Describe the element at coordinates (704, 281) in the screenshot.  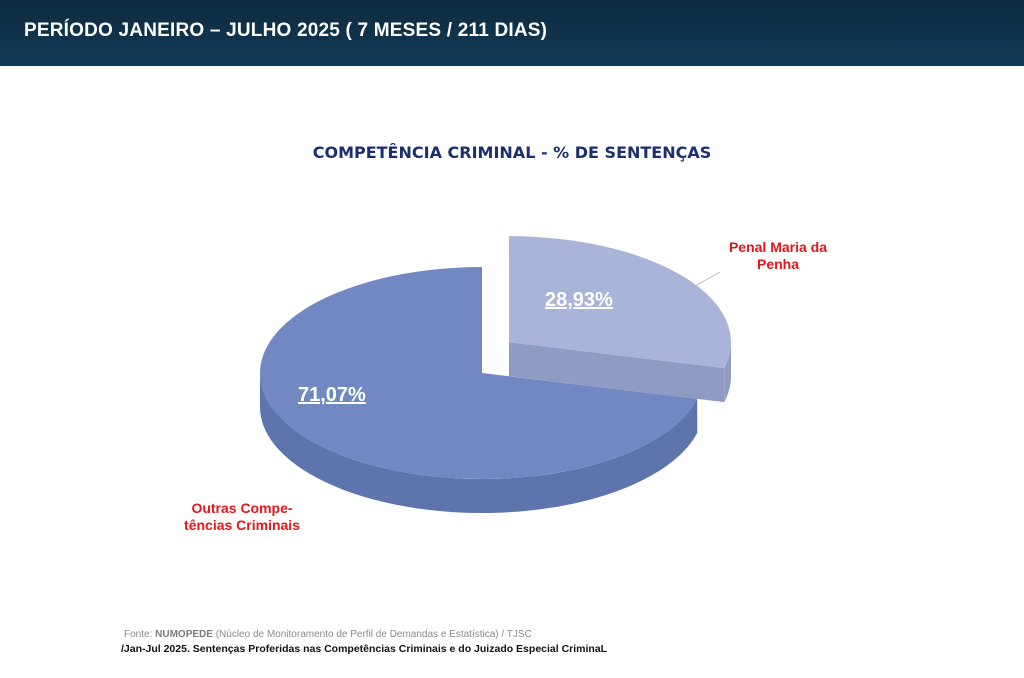
I see `leader-line-penal` at that location.